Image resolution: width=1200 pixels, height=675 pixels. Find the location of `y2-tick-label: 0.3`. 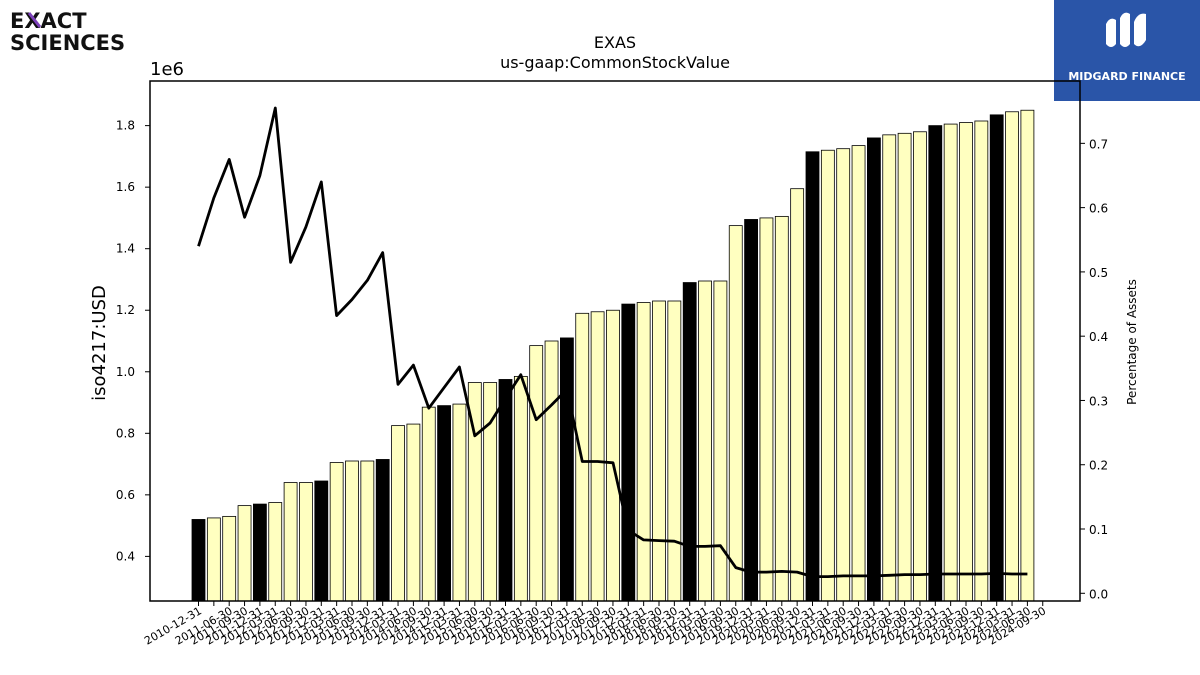

y2-tick-label: 0.3 is located at coordinates (1098, 401).